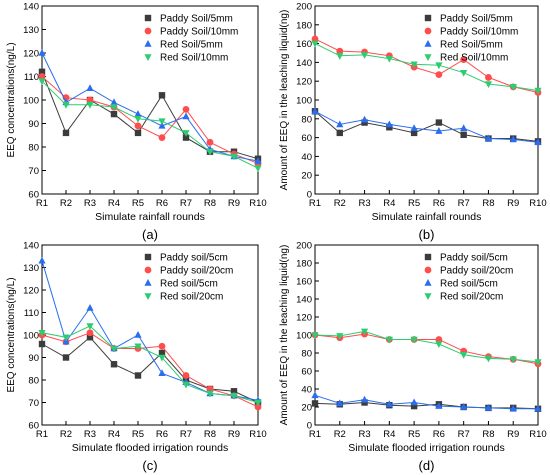 The width and height of the screenshot is (550, 475). What do you see at coordinates (33, 124) in the screenshot?
I see `y-tick-label: 90` at bounding box center [33, 124].